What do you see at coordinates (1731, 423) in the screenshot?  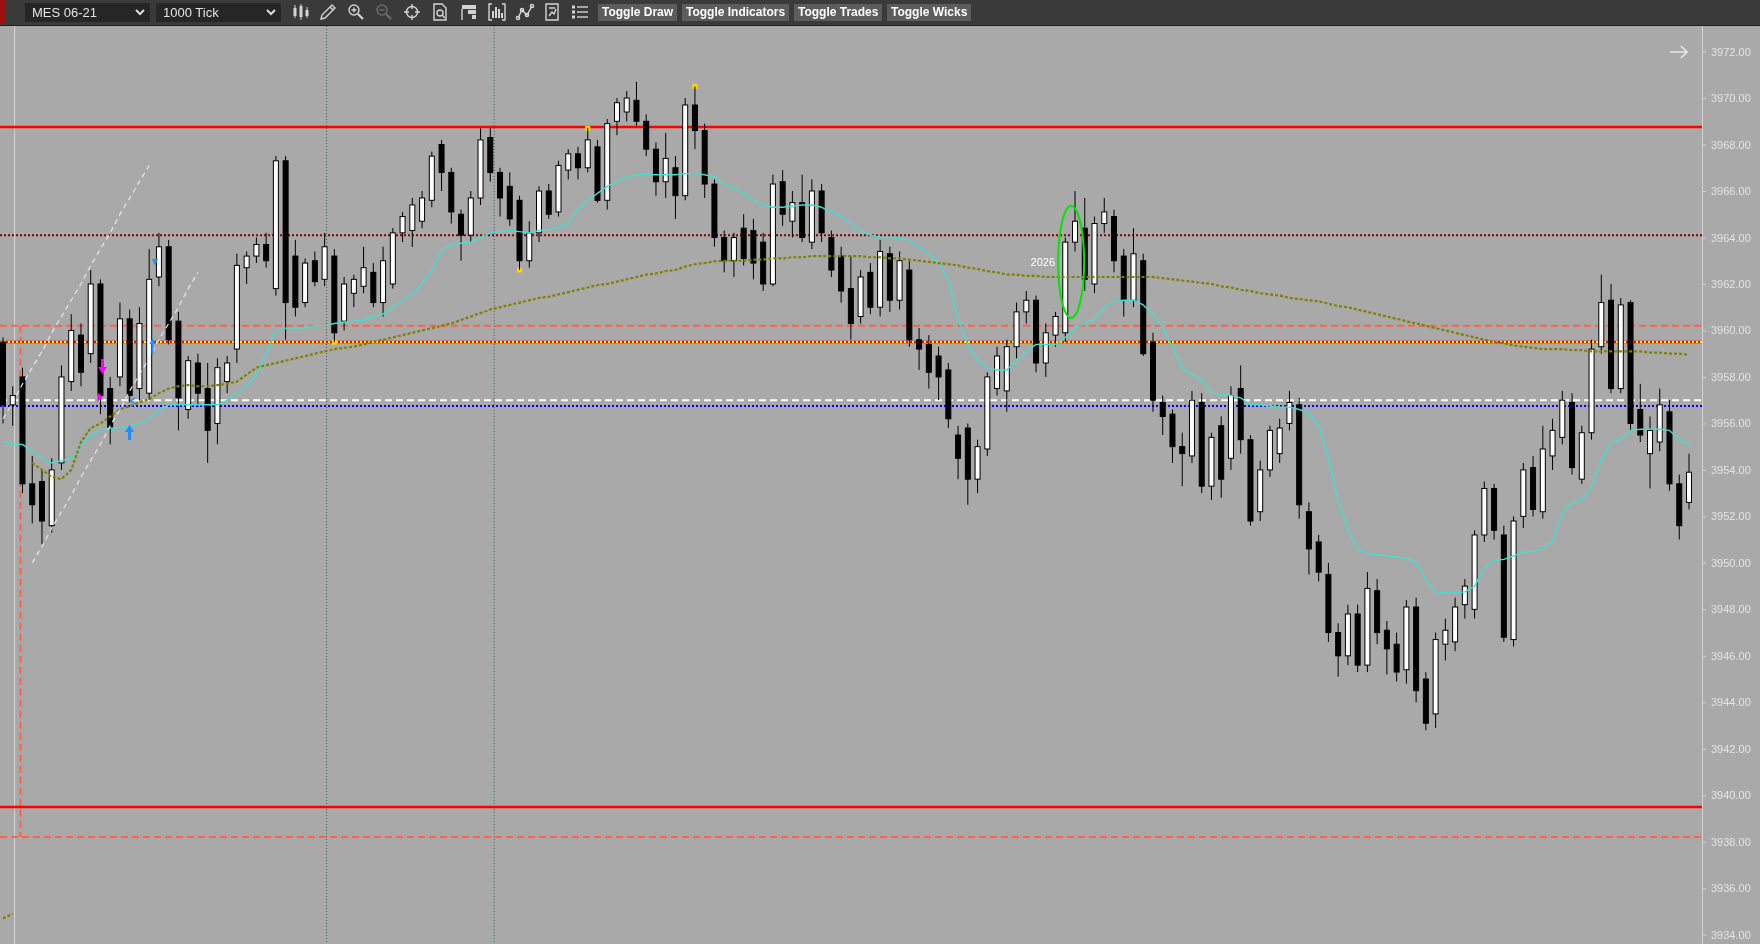 I see `y-tick-label: 3956.00` at bounding box center [1731, 423].